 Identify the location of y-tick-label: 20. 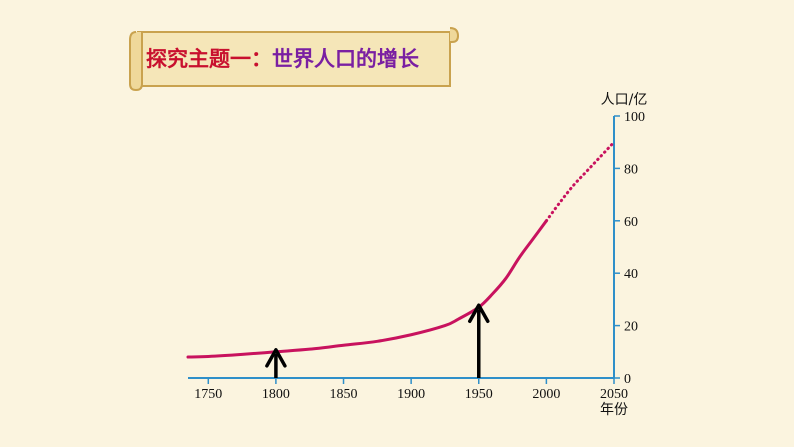
(631, 327).